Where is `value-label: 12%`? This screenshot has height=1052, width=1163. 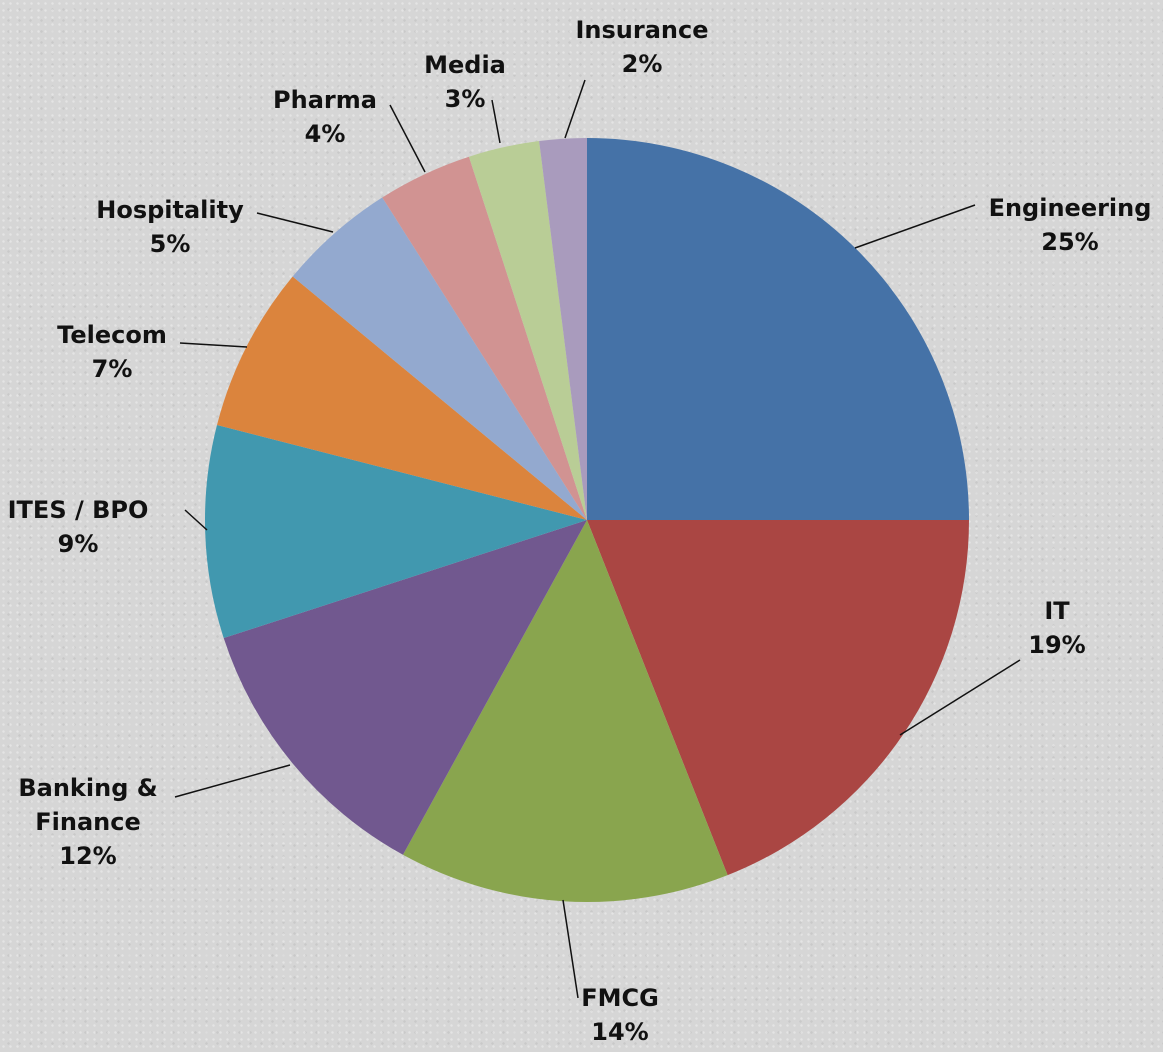
value-label: 12% is located at coordinates (88, 856).